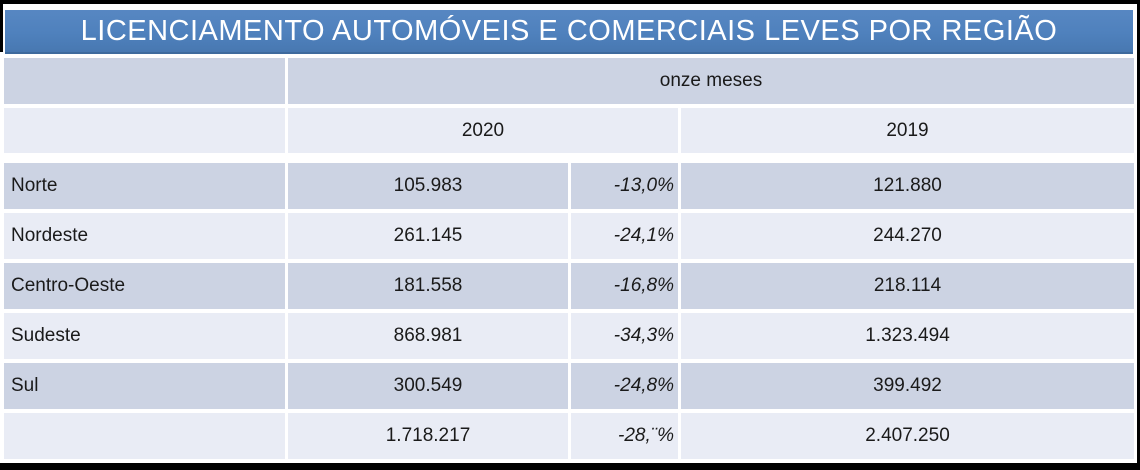 The height and width of the screenshot is (470, 1140). Describe the element at coordinates (907, 186) in the screenshot. I see `value-2019: 121.880` at that location.